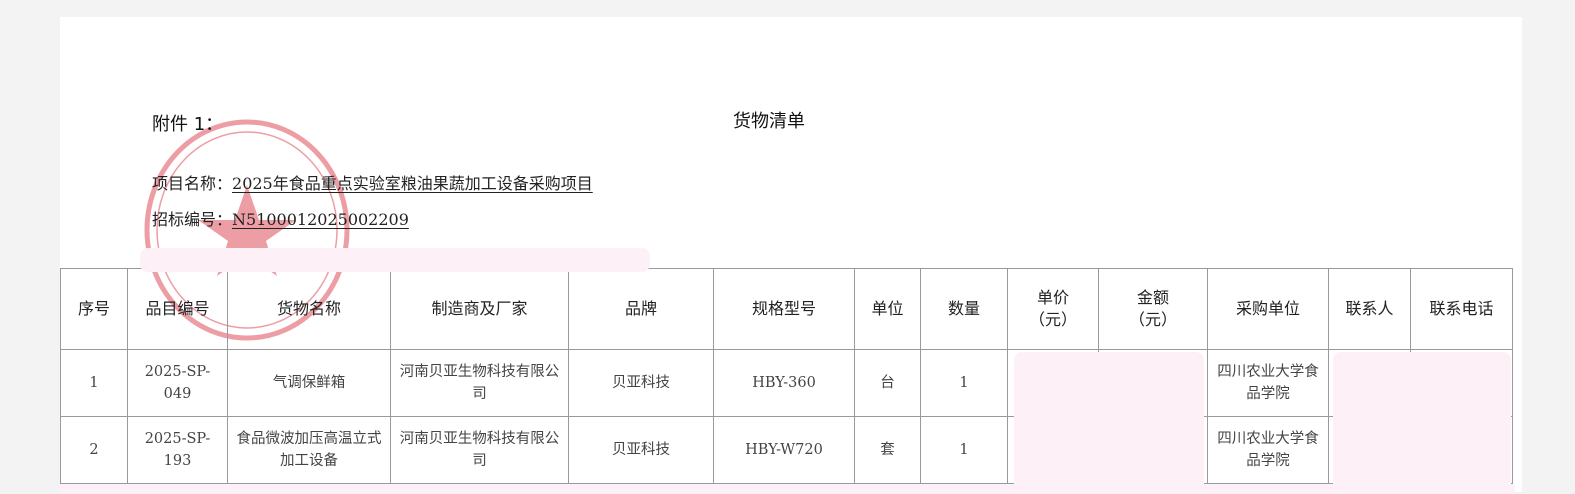 Image resolution: width=1575 pixels, height=494 pixels. I want to click on cell-unit: 套, so click(887, 450).